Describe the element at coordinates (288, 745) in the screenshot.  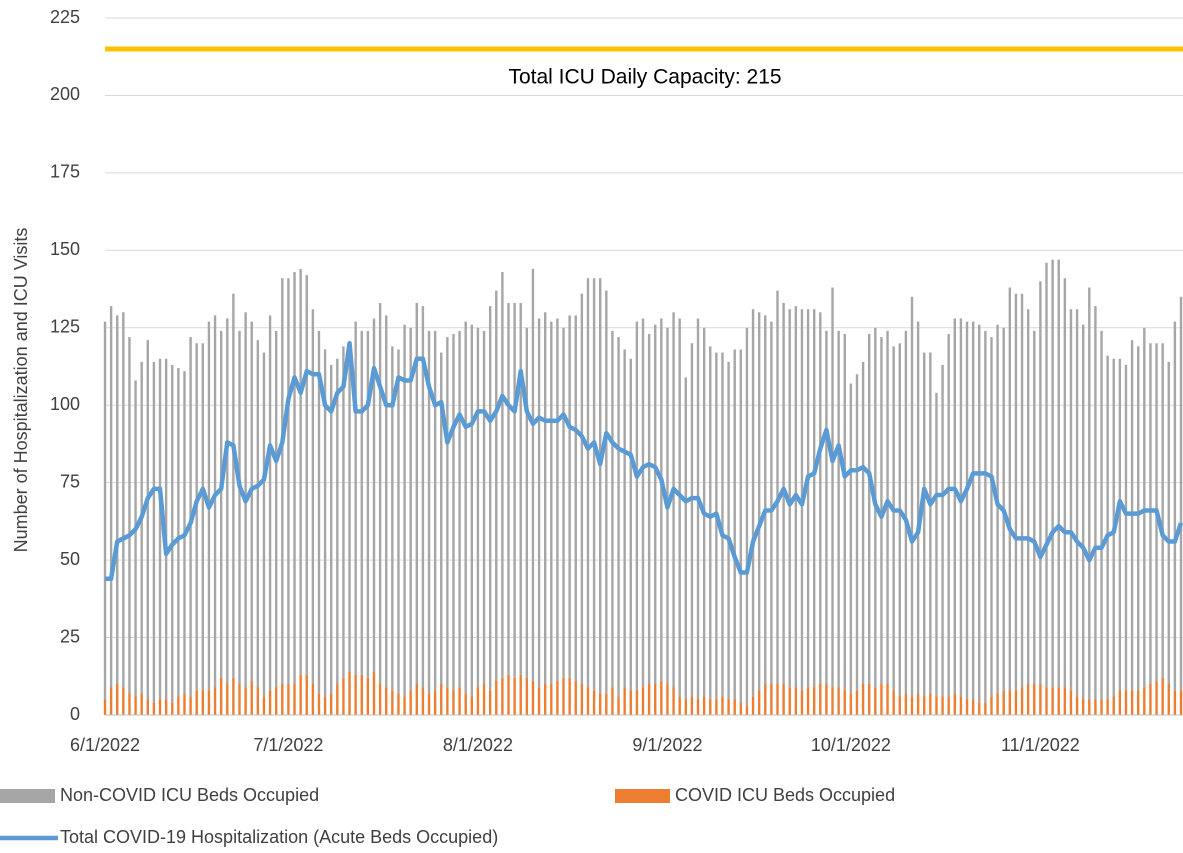
I see `x-tick-label: 7/1/2022` at that location.